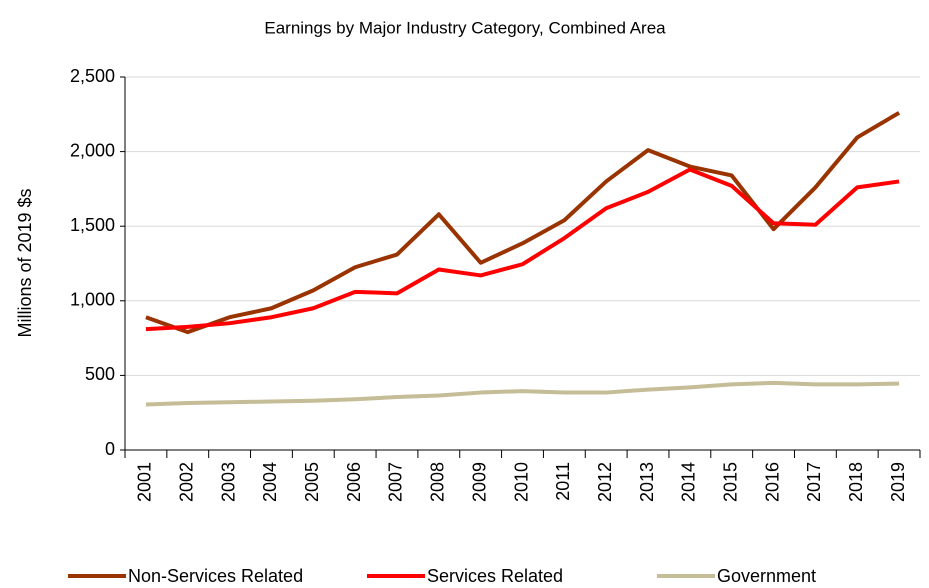 This screenshot has height=588, width=929. I want to click on x-tick-label: 2007, so click(396, 482).